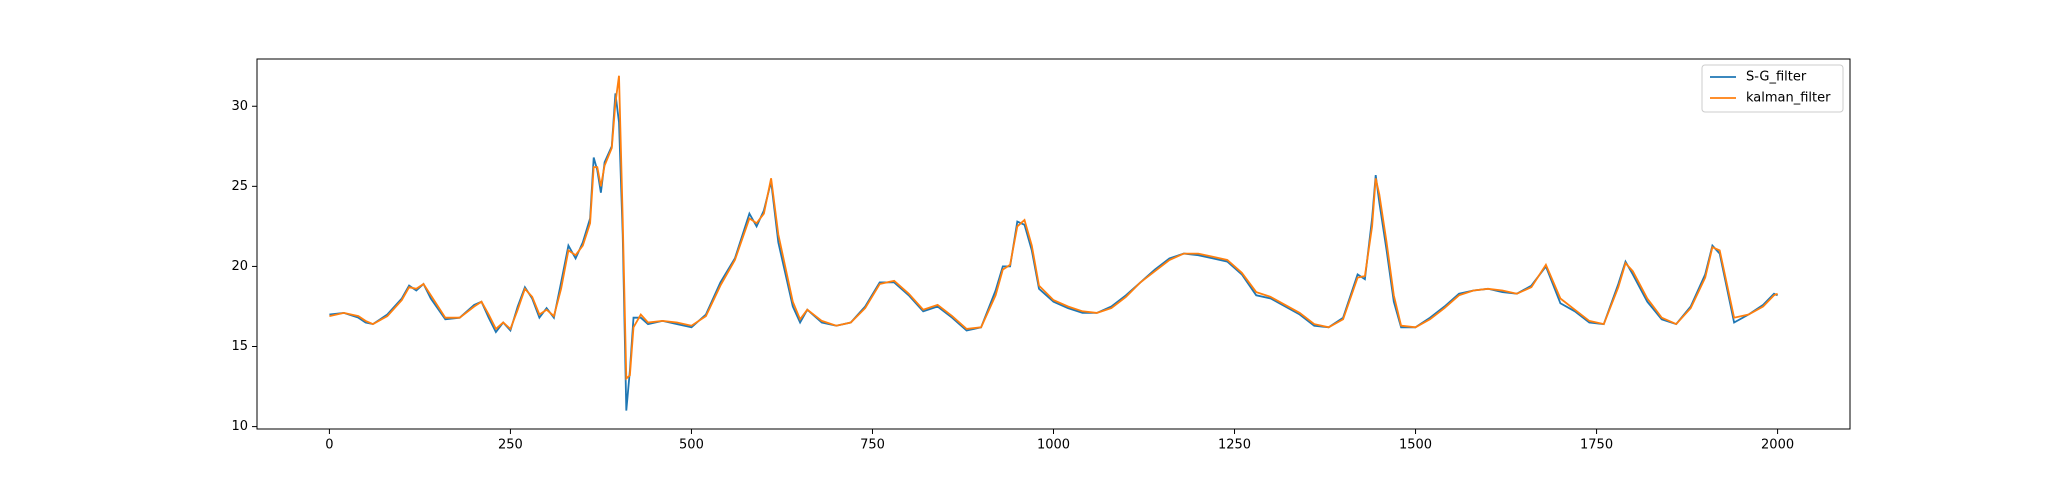  What do you see at coordinates (329, 445) in the screenshot?
I see `x-tick-label: 0` at bounding box center [329, 445].